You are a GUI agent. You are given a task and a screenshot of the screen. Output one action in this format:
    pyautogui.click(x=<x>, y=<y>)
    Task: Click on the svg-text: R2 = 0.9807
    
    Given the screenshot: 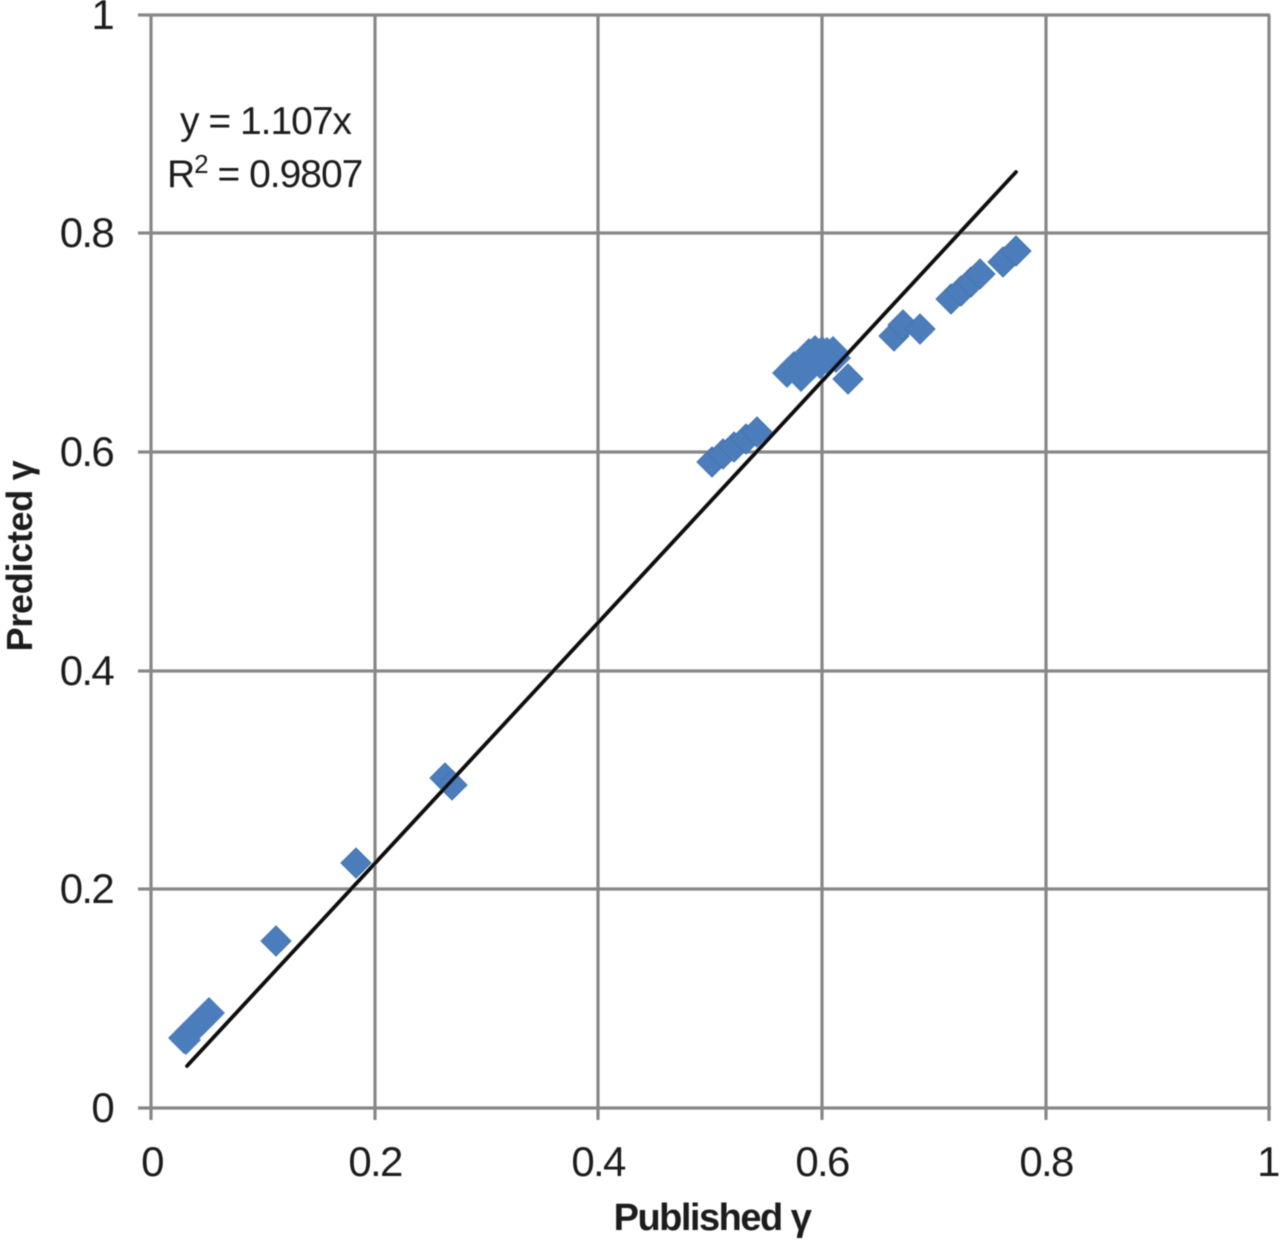 What is the action you would take?
    pyautogui.click(x=264, y=172)
    